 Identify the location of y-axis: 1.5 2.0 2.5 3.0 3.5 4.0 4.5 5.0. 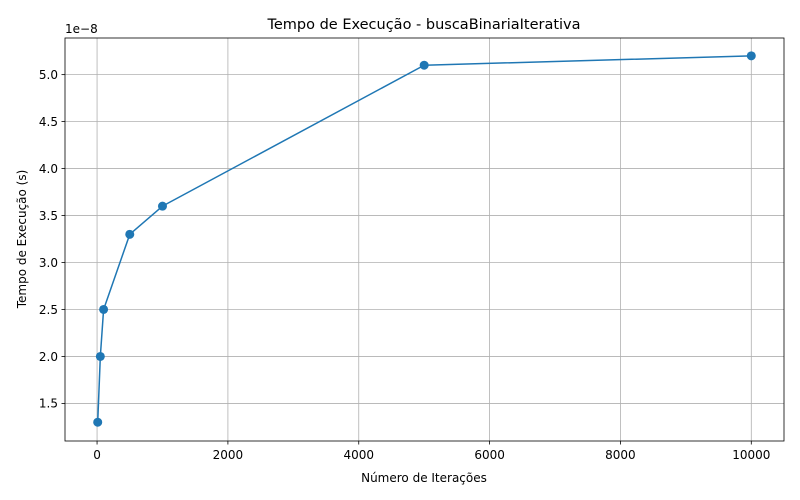
(52, 239).